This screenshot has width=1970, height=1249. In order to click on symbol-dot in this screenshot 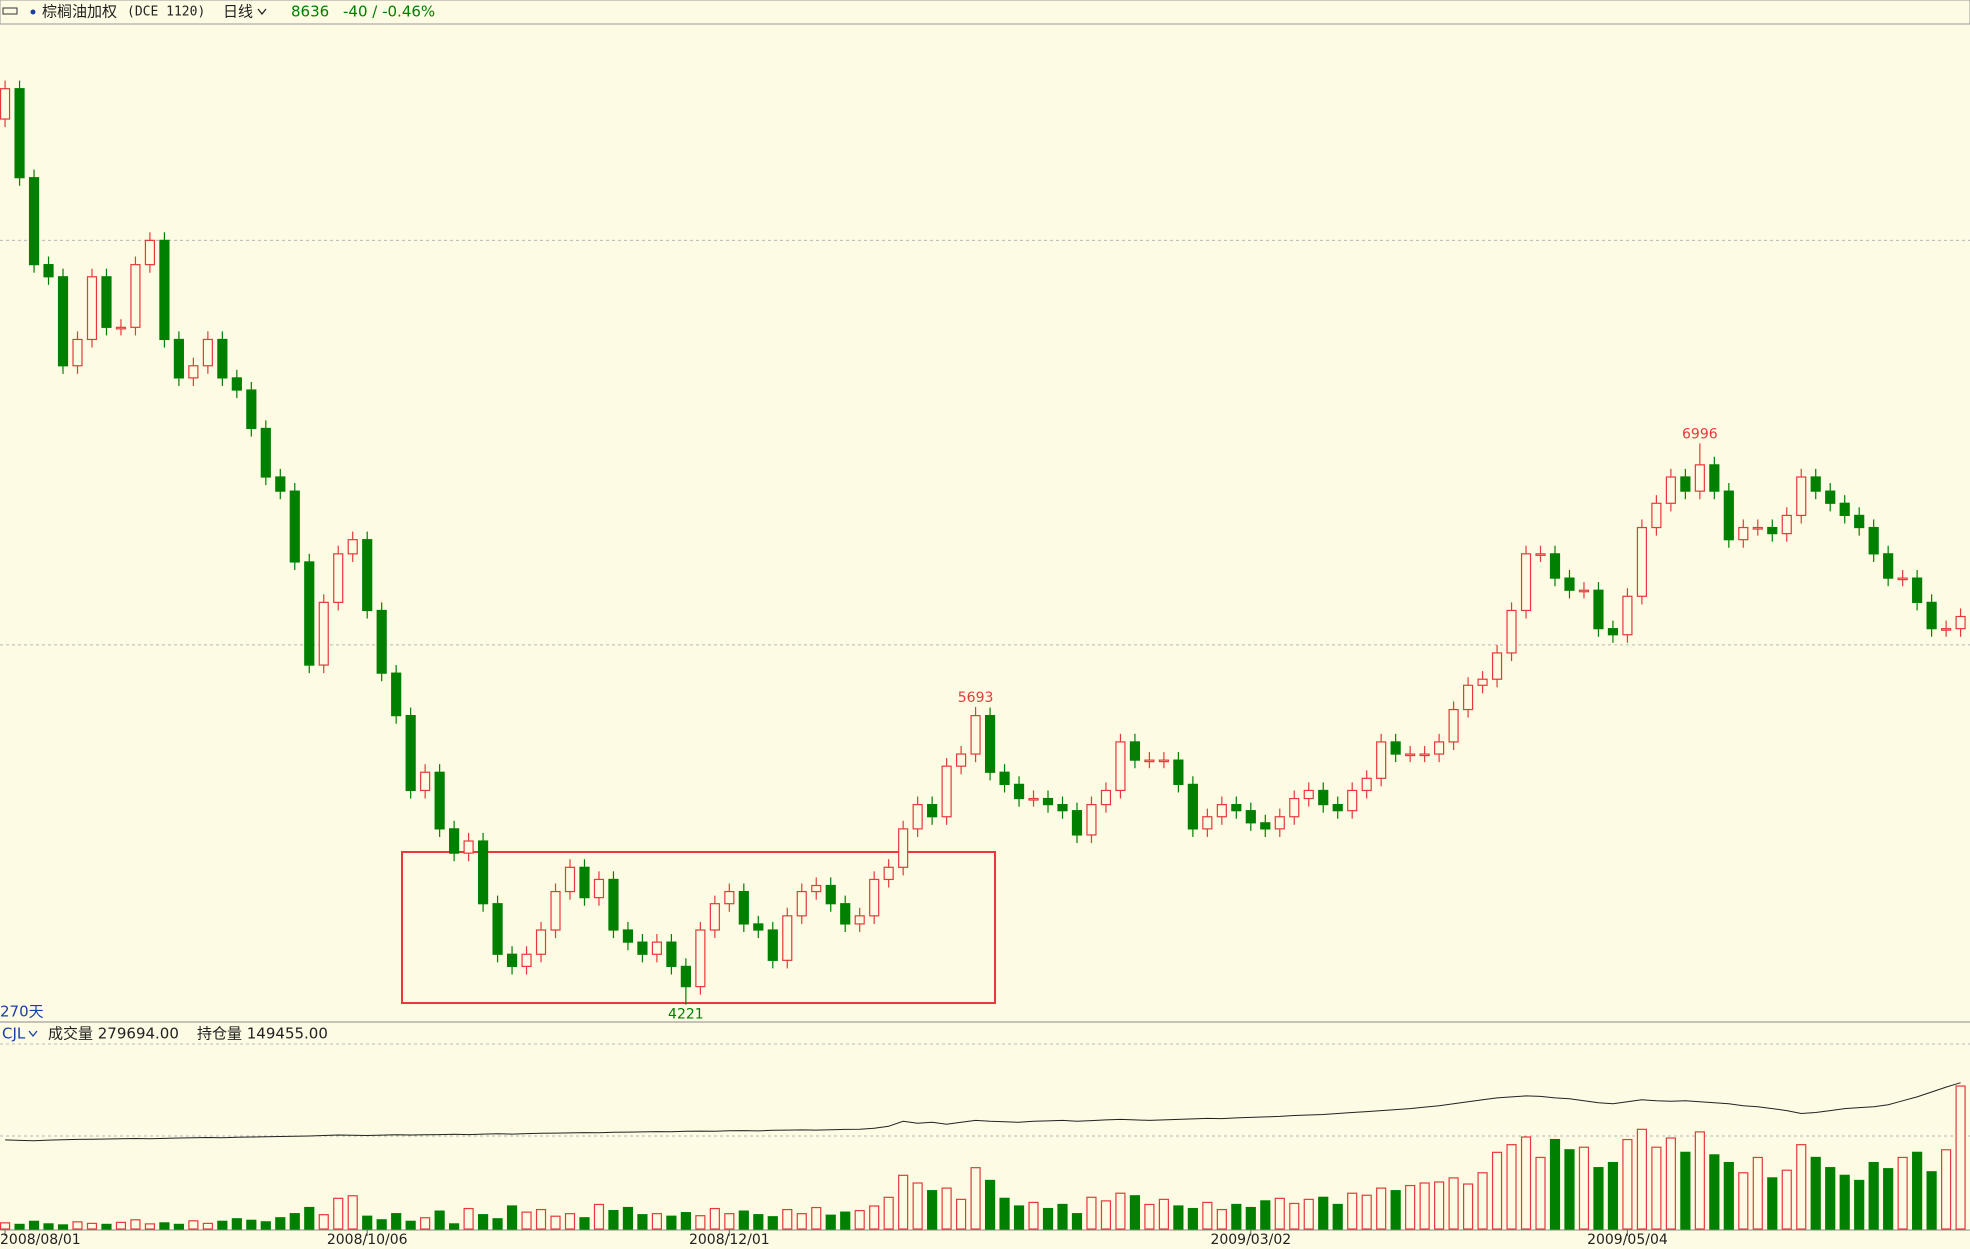, I will do `click(33, 12)`.